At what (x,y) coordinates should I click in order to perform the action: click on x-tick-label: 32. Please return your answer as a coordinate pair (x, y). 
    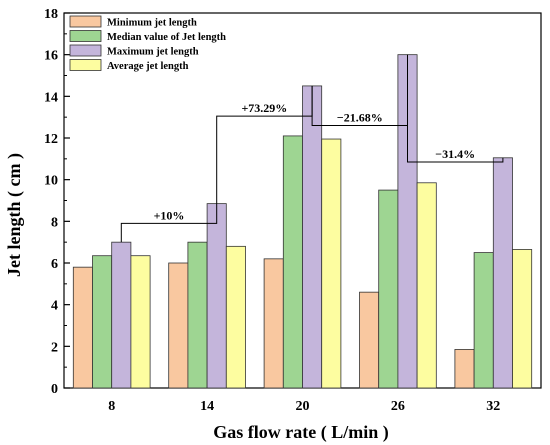
    Looking at the image, I should click on (493, 406).